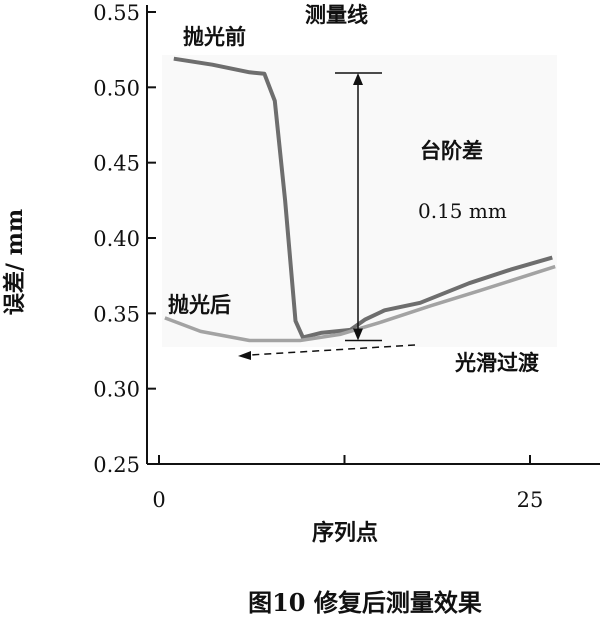 The image size is (603, 620). What do you see at coordinates (116, 13) in the screenshot?
I see `y-tick-label: 0.55` at bounding box center [116, 13].